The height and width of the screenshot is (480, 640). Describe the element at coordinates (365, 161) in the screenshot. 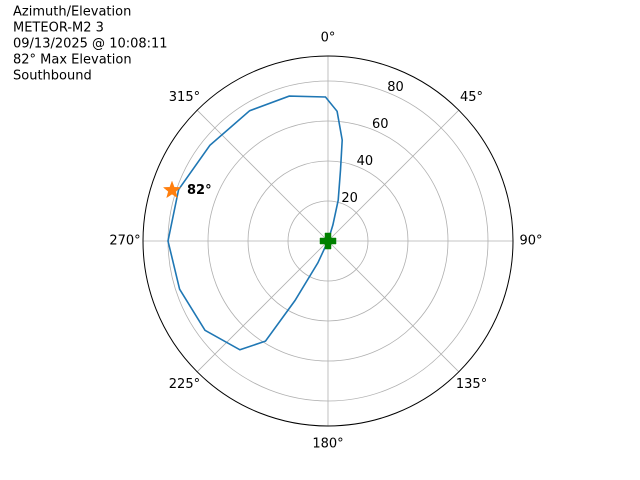

I see `r-tick-label: 40` at that location.